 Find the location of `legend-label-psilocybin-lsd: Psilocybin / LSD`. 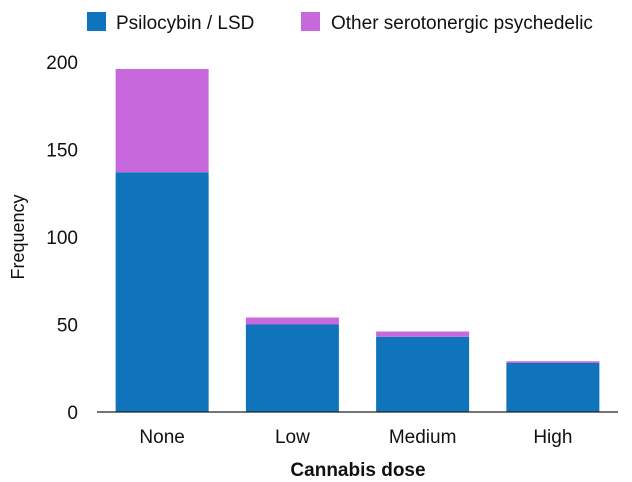

legend-label-psilocybin-lsd: Psilocybin / LSD is located at coordinates (185, 23).